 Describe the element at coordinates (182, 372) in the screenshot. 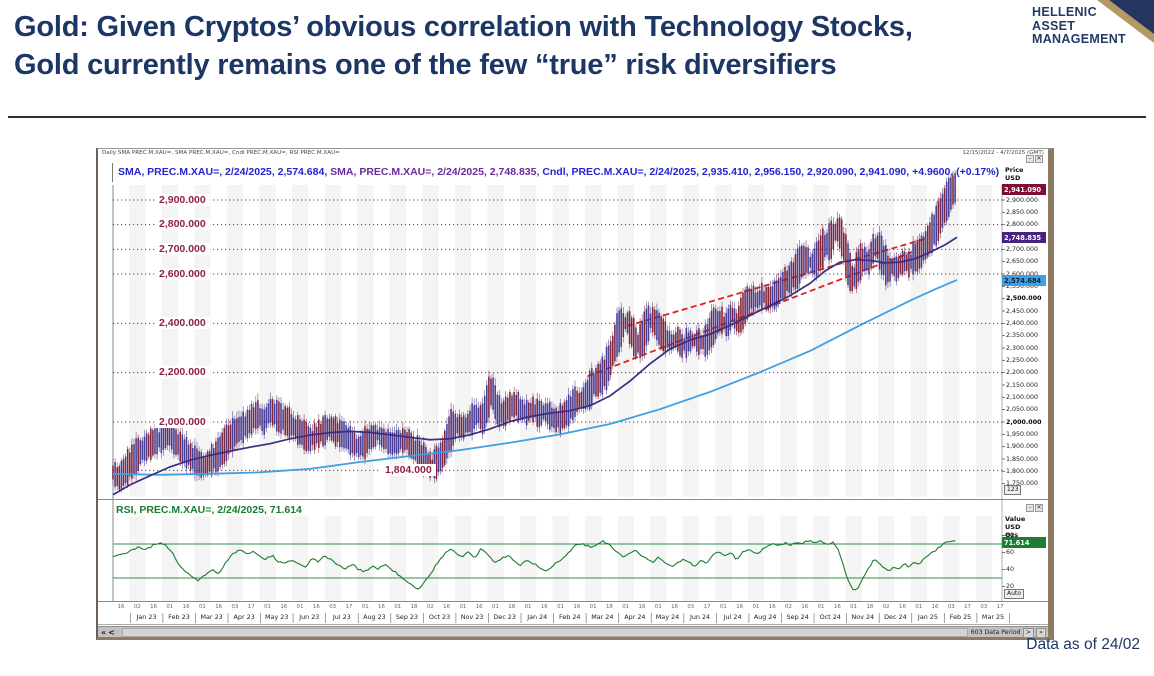

I see `price-level-label: 2,200.000` at that location.